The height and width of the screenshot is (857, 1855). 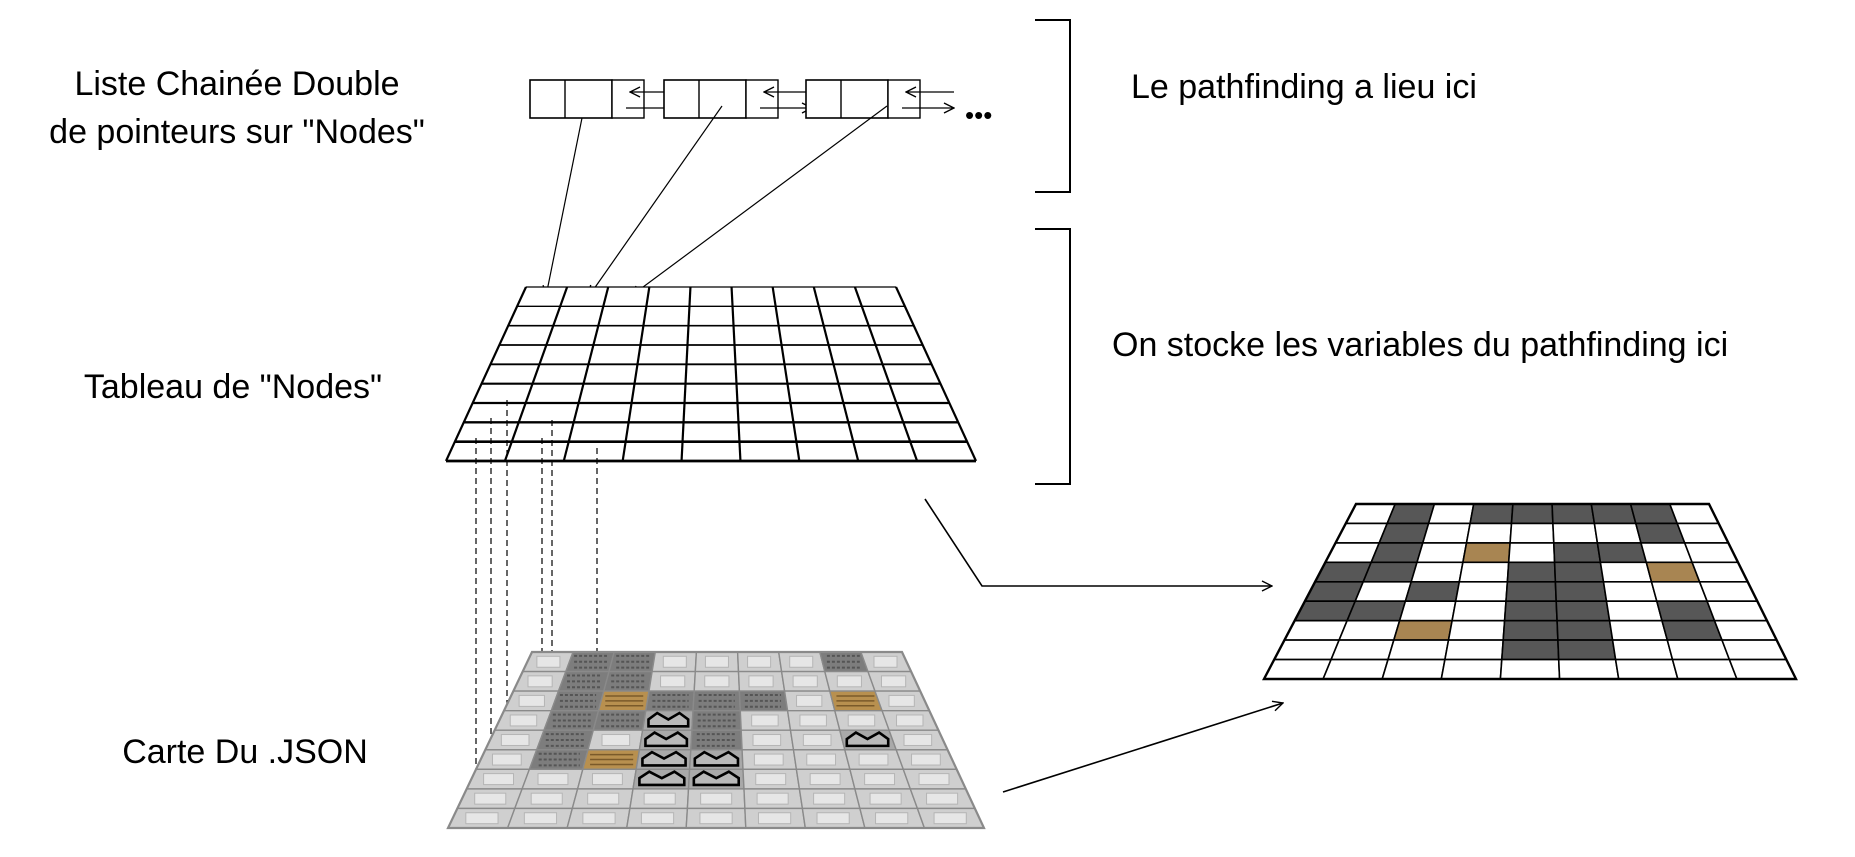 What do you see at coordinates (1142, 748) in the screenshot?
I see `arrow-map-to-result` at bounding box center [1142, 748].